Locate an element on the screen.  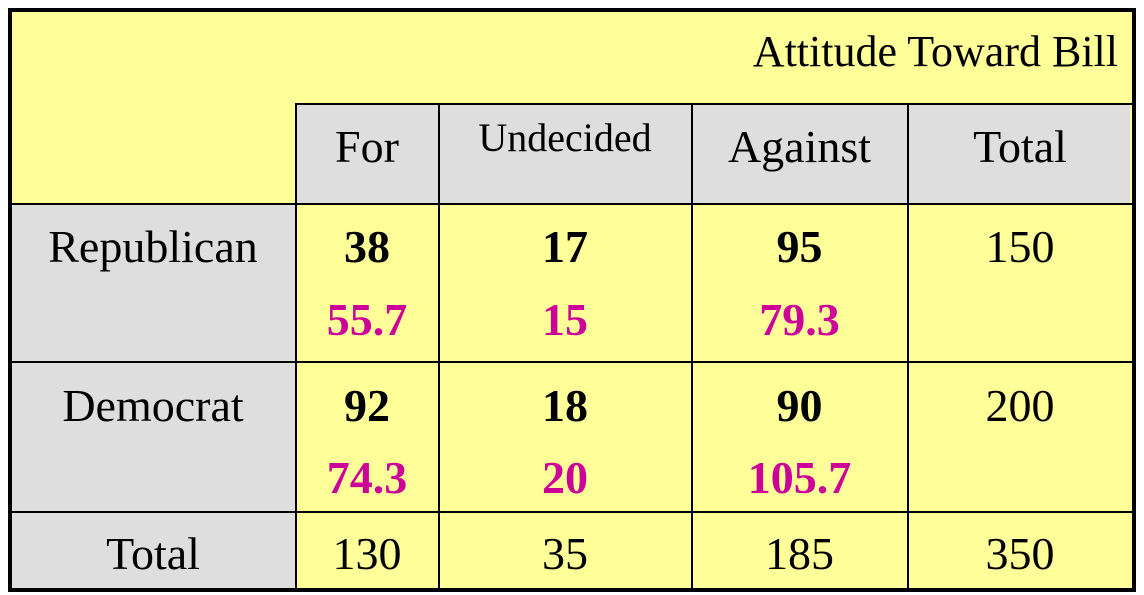
column-header-against: Against is located at coordinates (799, 146).